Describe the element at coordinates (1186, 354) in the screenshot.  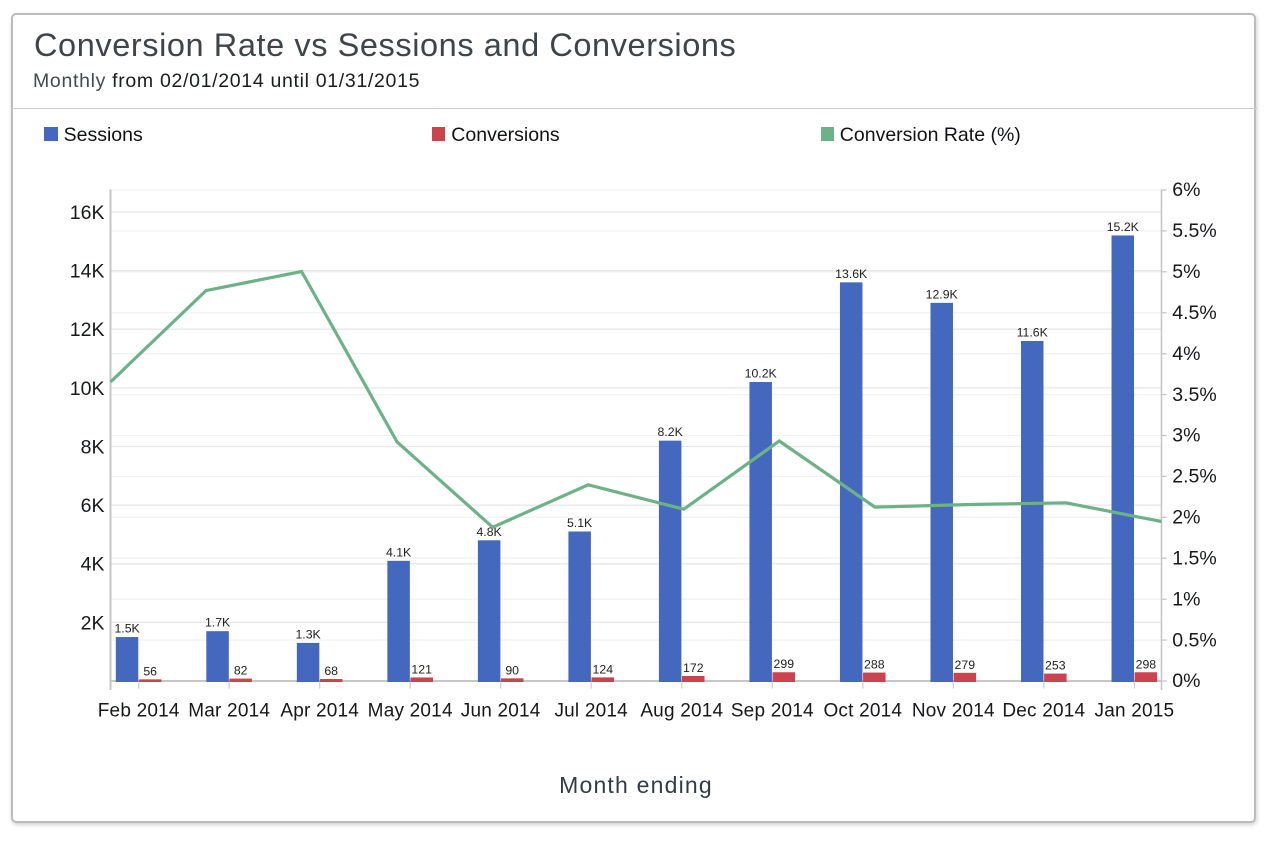
I see `svg-text: 4%` at that location.